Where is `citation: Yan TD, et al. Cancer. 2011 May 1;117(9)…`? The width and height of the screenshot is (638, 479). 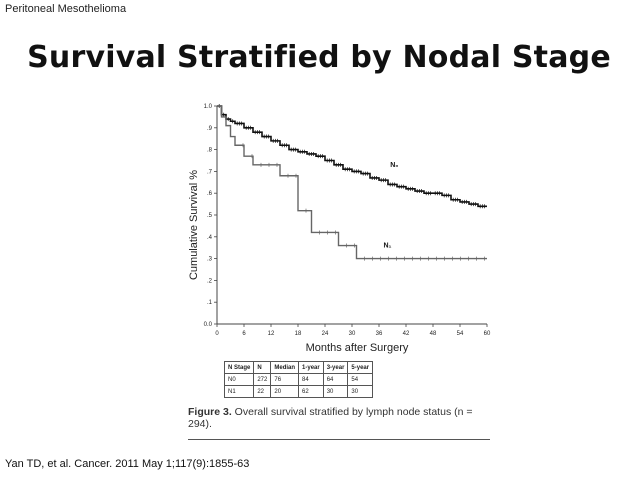
citation: Yan TD, et al. Cancer. 2011 May 1;117(9)… is located at coordinates (127, 464).